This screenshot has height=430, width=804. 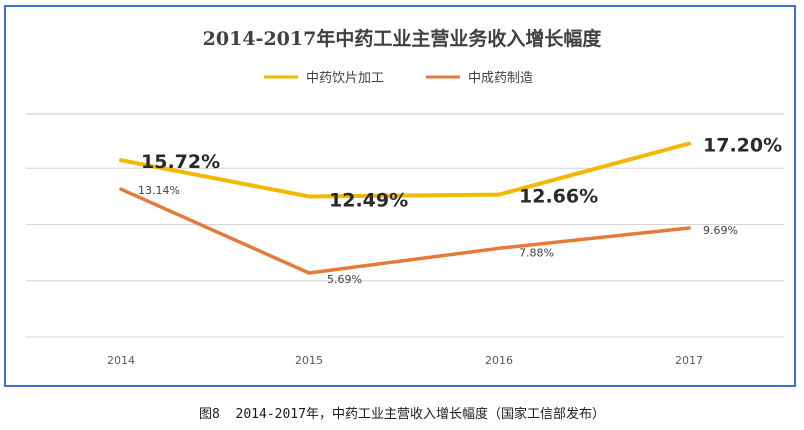 What do you see at coordinates (344, 279) in the screenshot?
I see `data-label-series-2: 5.69%` at bounding box center [344, 279].